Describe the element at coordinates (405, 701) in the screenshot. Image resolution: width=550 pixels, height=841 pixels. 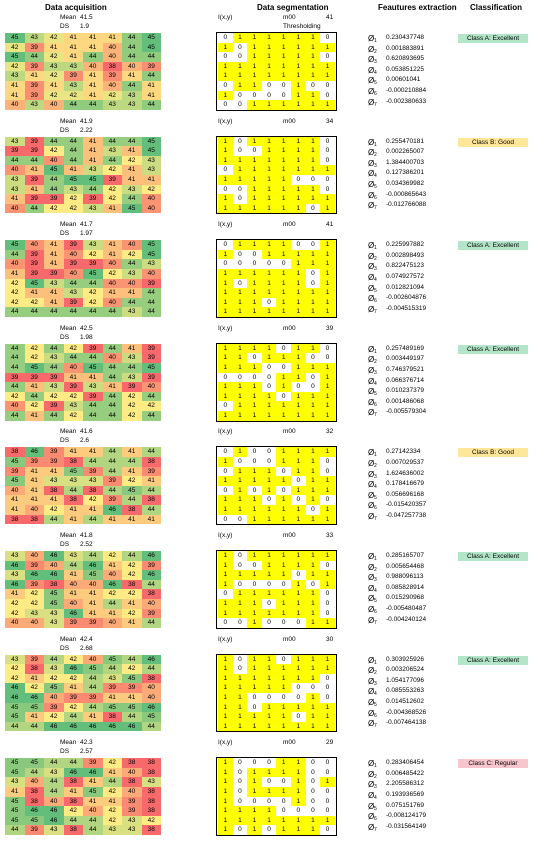
I see `feature-value: 0.014512602` at that location.